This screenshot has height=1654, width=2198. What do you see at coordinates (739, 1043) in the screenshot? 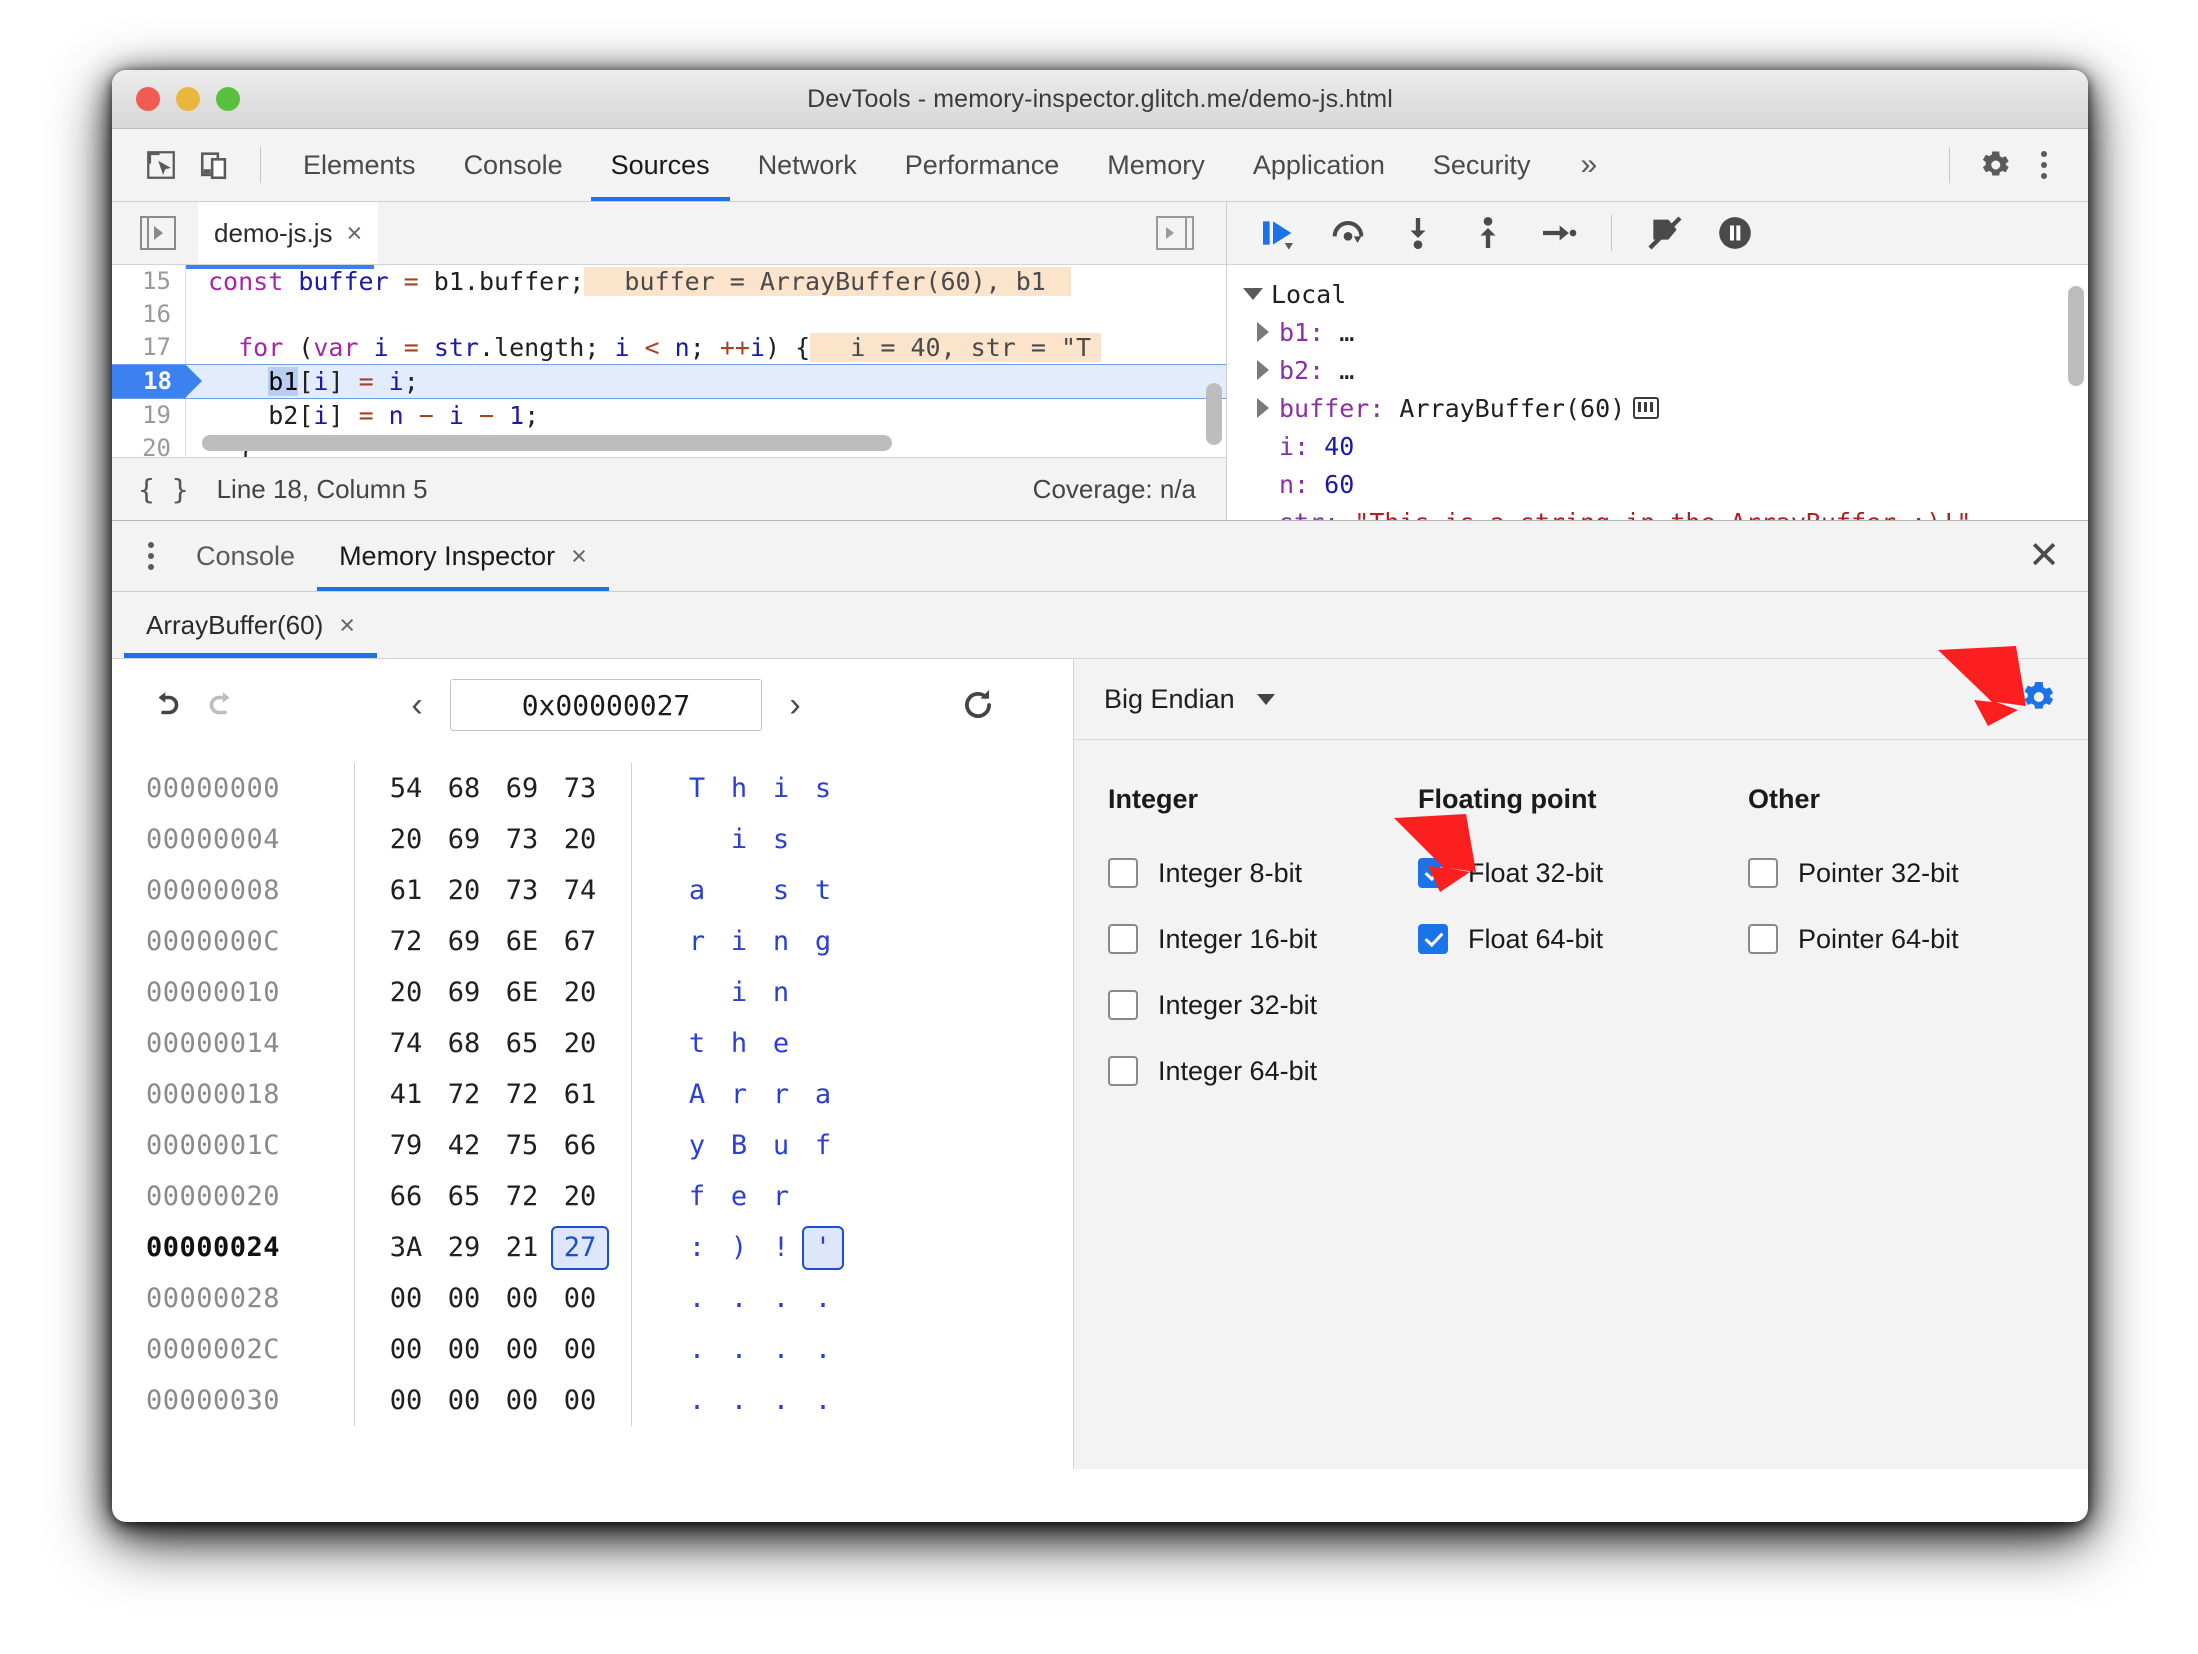
I see `ascii-char: h` at bounding box center [739, 1043].